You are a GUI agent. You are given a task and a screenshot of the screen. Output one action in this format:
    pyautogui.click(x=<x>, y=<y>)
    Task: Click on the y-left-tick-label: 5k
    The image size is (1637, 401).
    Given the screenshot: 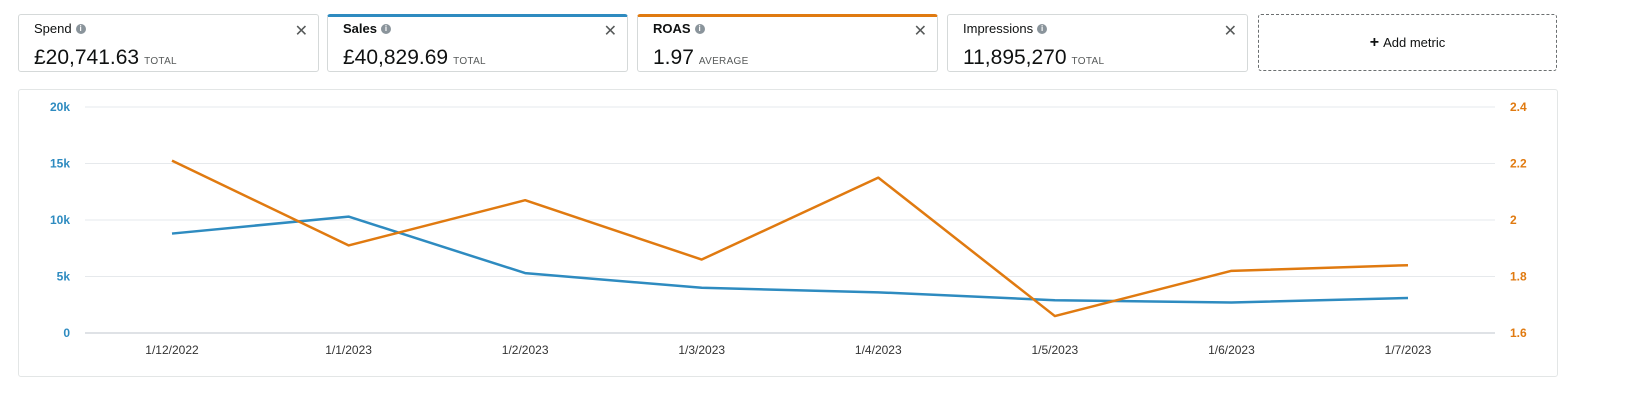 What is the action you would take?
    pyautogui.click(x=64, y=277)
    